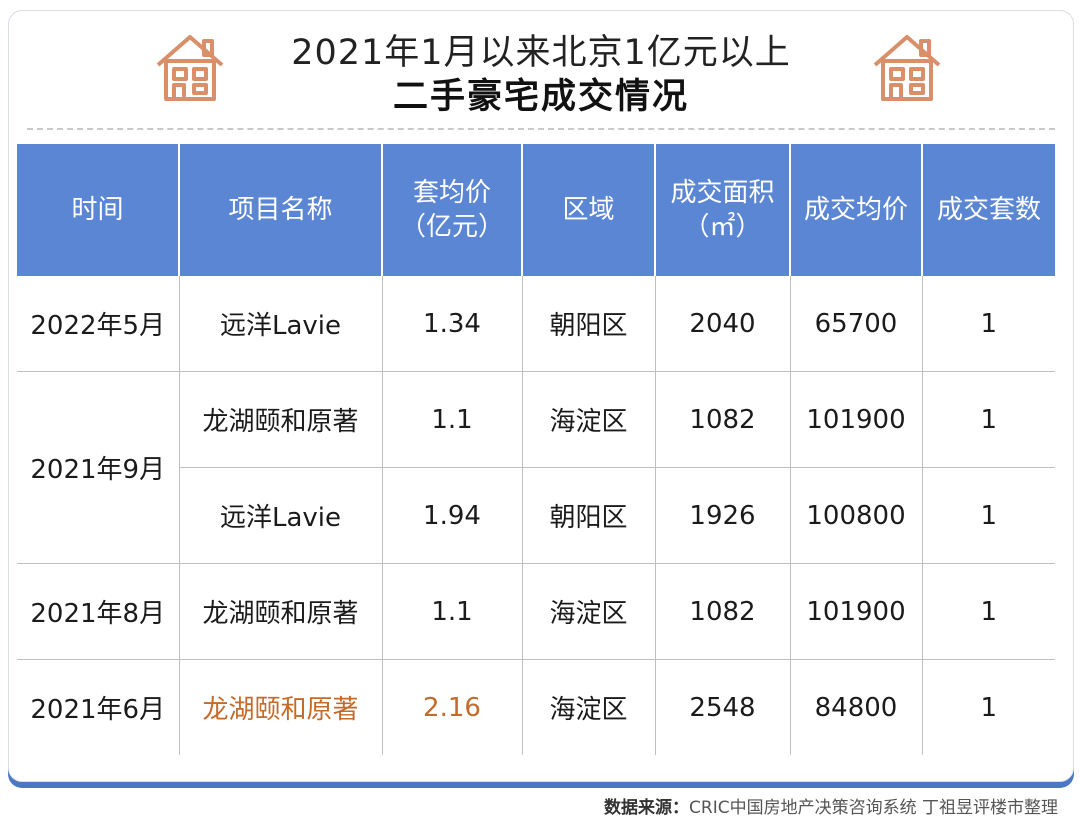 The image size is (1080, 832). What do you see at coordinates (723, 210) in the screenshot?
I see `header-area: 成交面积 （㎡）` at bounding box center [723, 210].